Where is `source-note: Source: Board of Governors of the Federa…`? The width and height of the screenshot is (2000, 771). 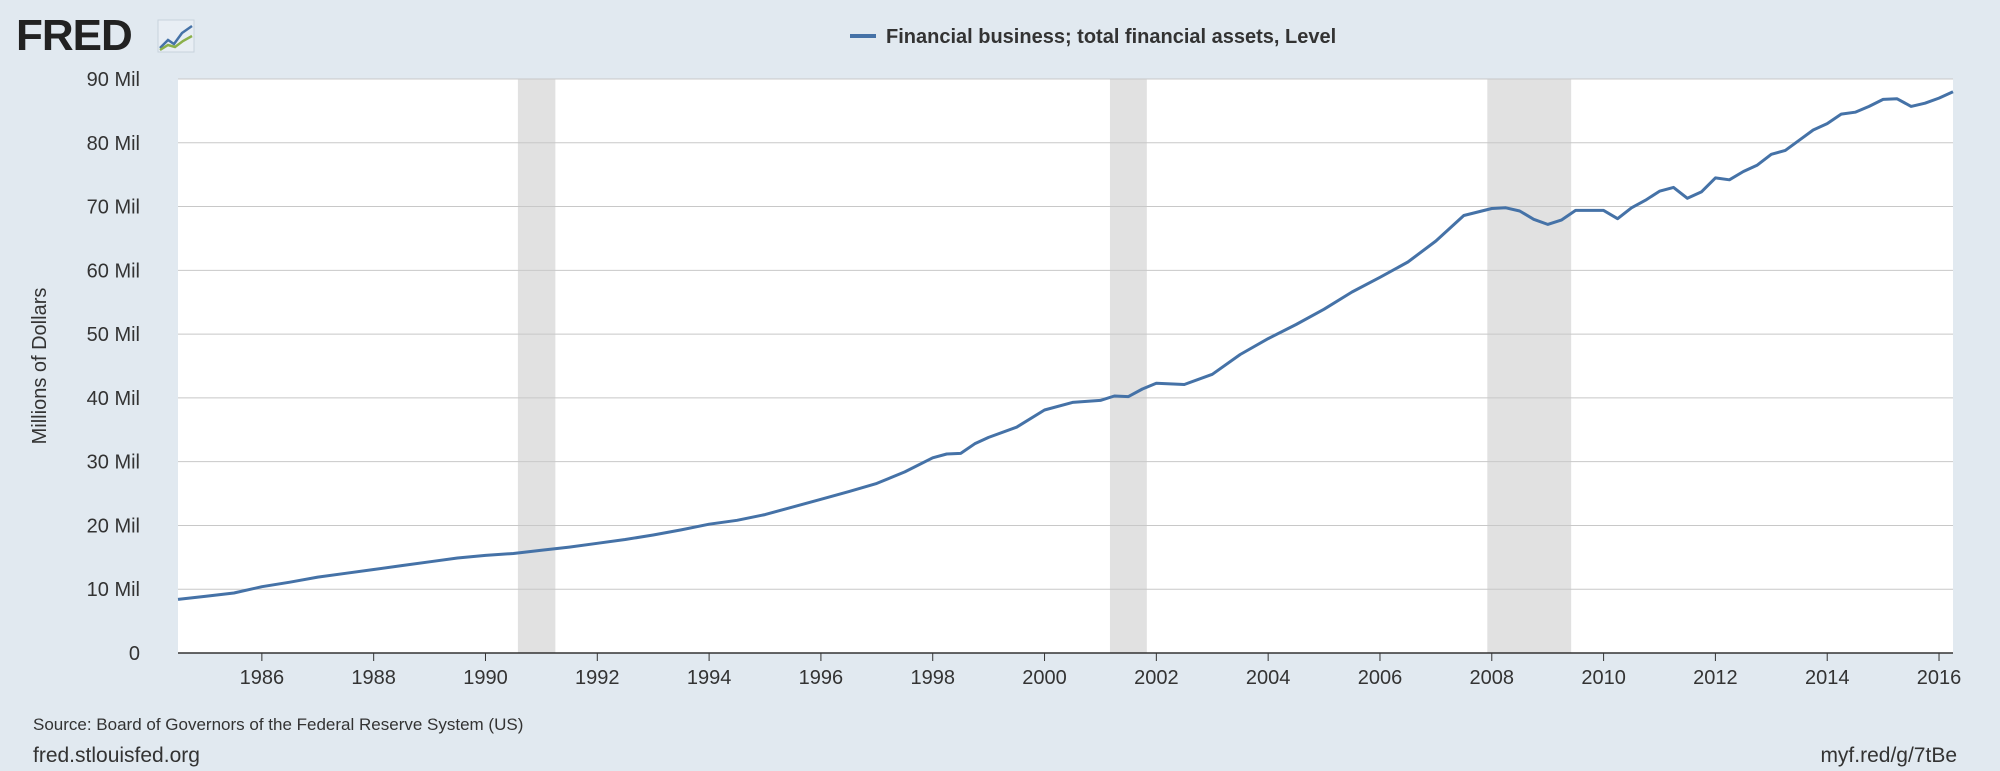
source-note: Source: Board of Governors of the Federa… is located at coordinates (278, 724).